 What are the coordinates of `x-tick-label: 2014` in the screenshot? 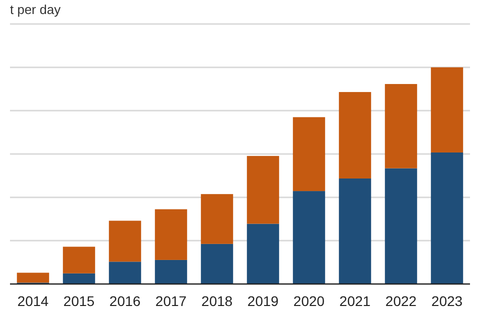 It's located at (33, 301).